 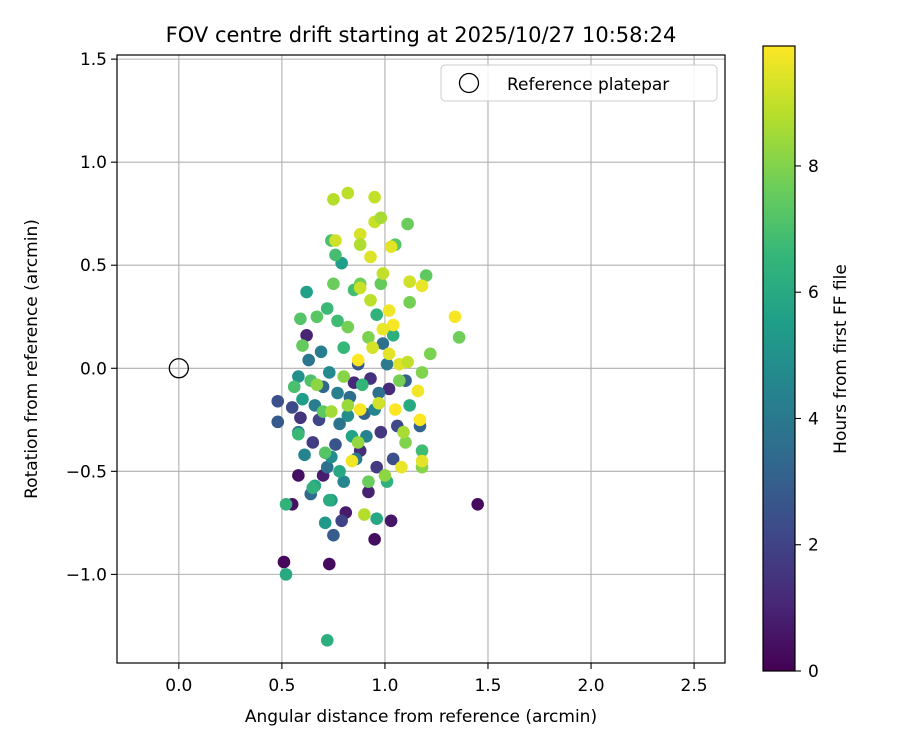 What do you see at coordinates (813, 167) in the screenshot?
I see `colorbar-tick-label: 8` at bounding box center [813, 167].